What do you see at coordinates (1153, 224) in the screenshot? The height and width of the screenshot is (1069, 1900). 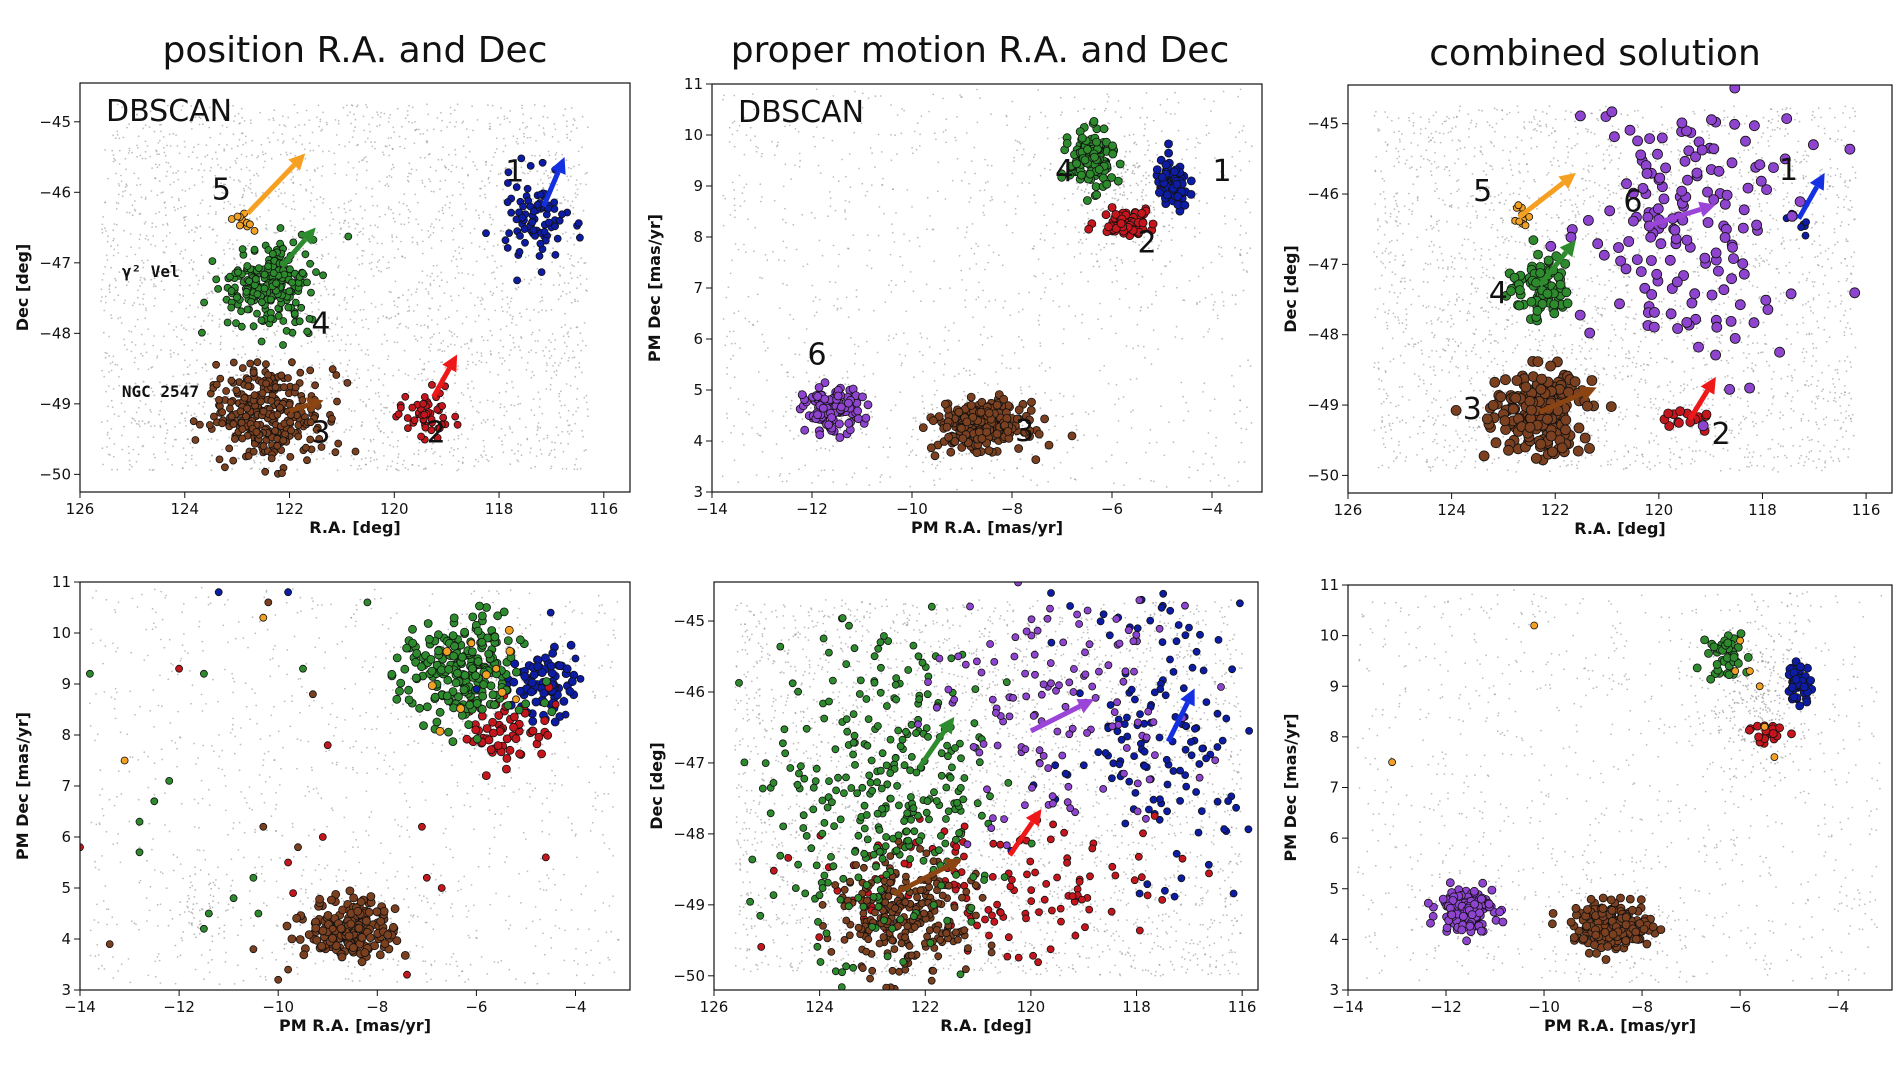 I see `cluster-2-point` at bounding box center [1153, 224].